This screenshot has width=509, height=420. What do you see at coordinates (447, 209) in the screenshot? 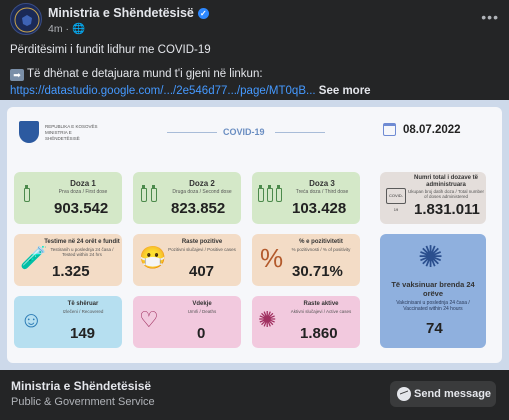
I see `card-value: 1.831.011` at bounding box center [447, 209].